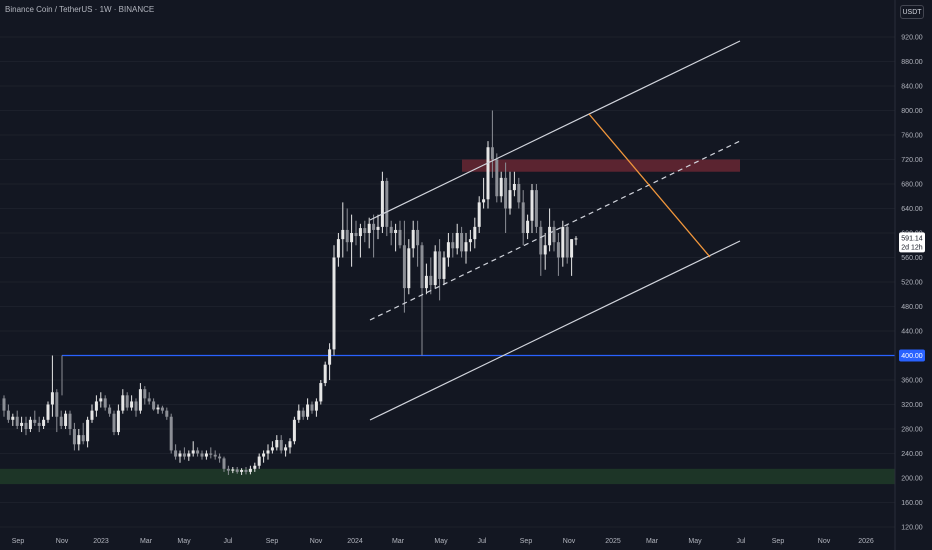  I want to click on time-tick-label: Jul, so click(482, 541).